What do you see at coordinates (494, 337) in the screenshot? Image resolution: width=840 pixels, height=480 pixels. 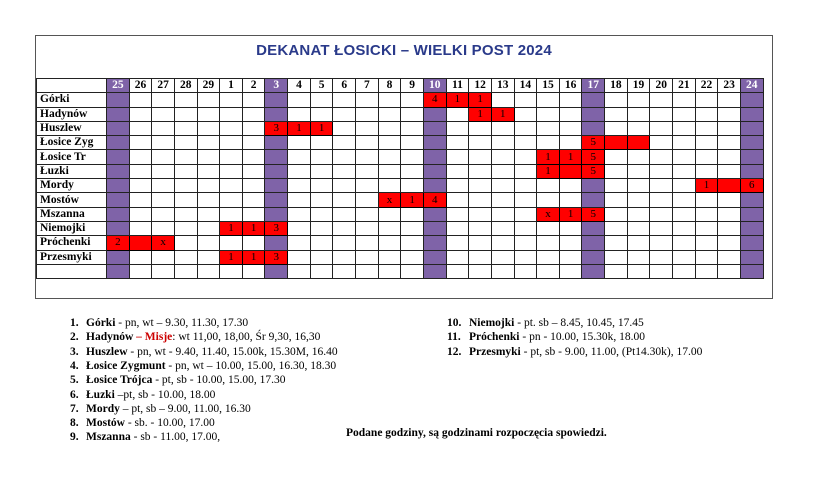 I see `legend-parish: Próchenki` at bounding box center [494, 337].